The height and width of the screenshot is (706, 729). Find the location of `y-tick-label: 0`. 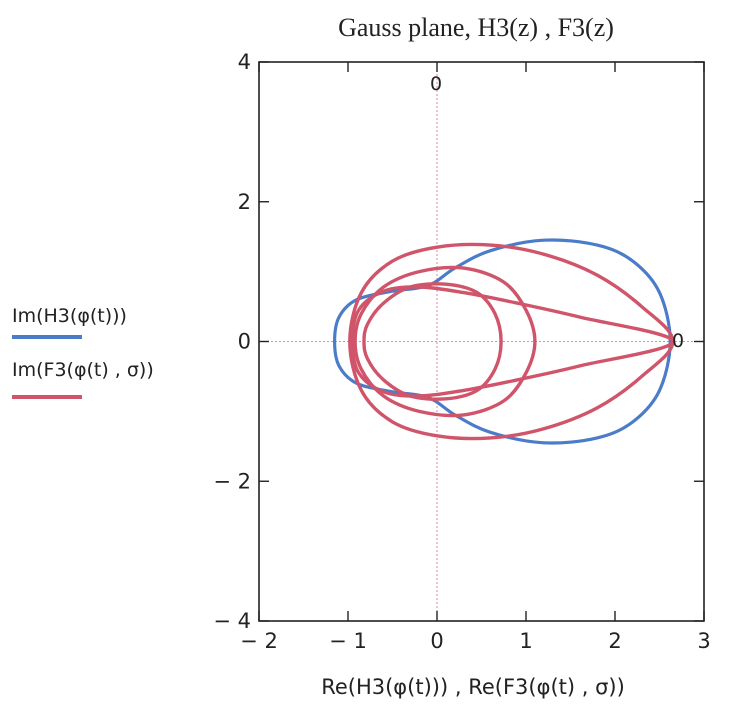

y-tick-label: 0 is located at coordinates (244, 342).